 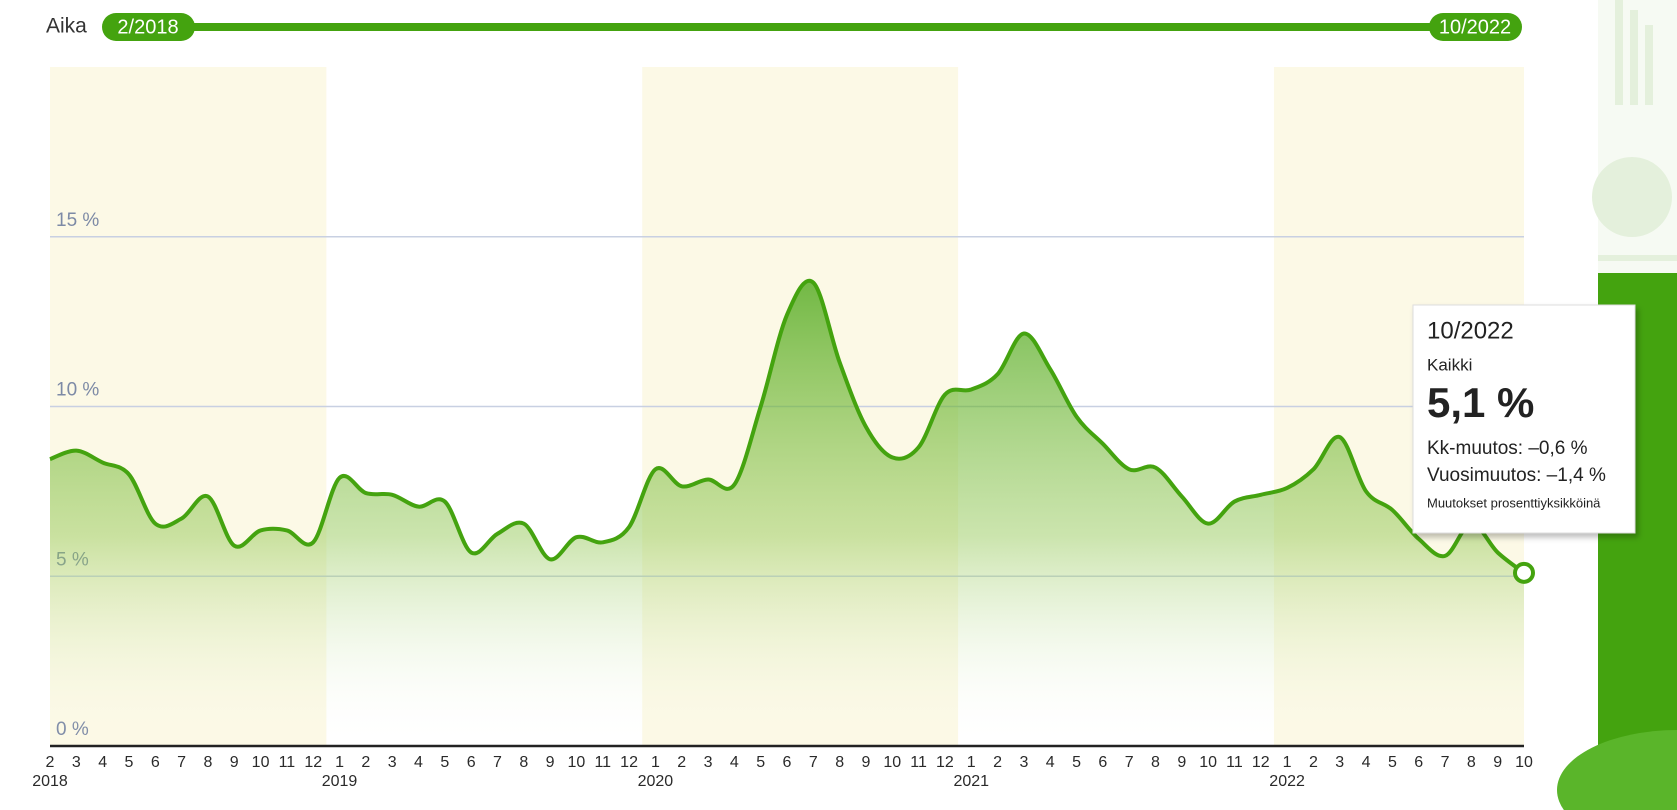 I want to click on year-label: 2022, so click(x=1287, y=781).